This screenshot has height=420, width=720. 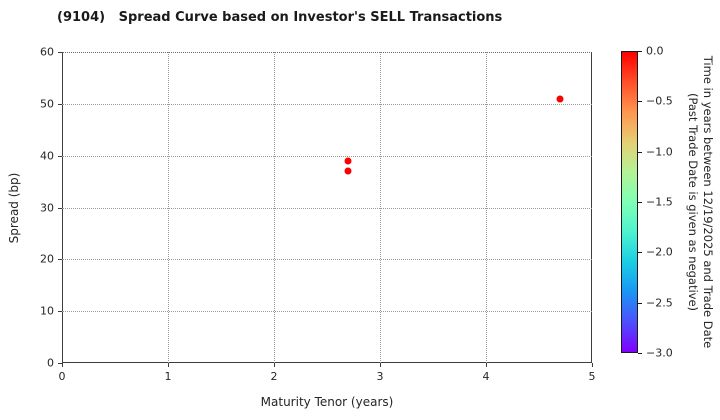 What do you see at coordinates (659, 202) in the screenshot?
I see `colorbar-tick-label: −1.5` at bounding box center [659, 202].